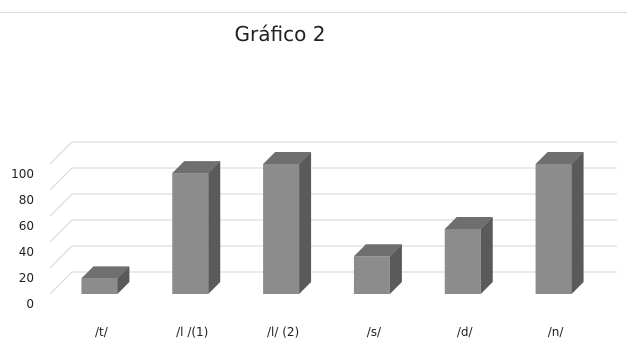 This screenshot has width=627, height=345. Describe the element at coordinates (26, 200) in the screenshot. I see `y-tick-label: 80` at that location.